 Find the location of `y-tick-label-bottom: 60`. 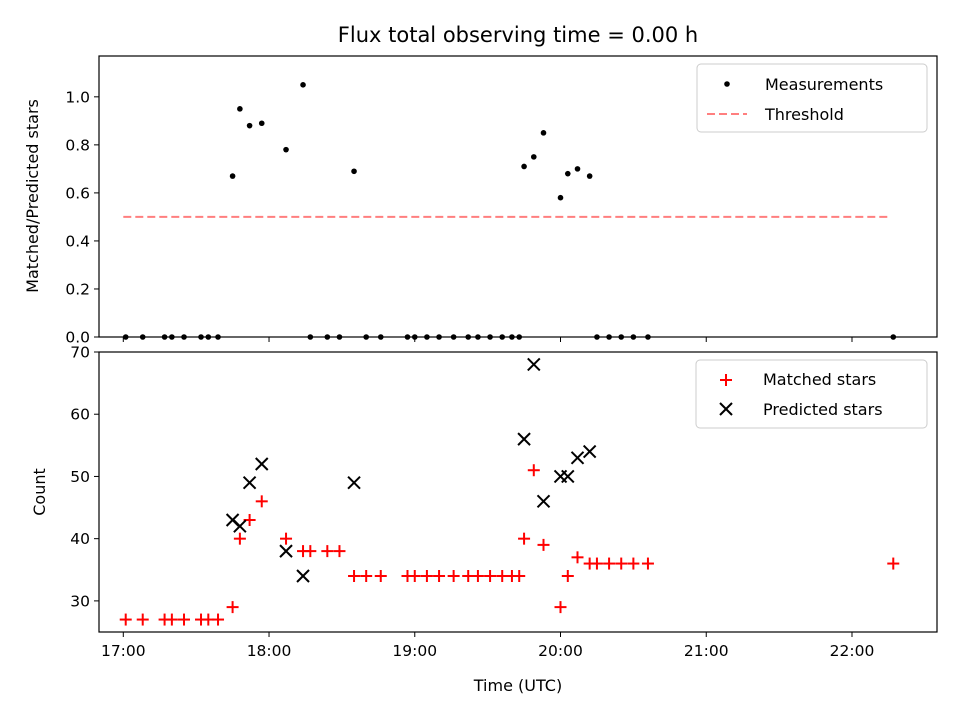

y-tick-label-bottom: 60 is located at coordinates (80, 415).